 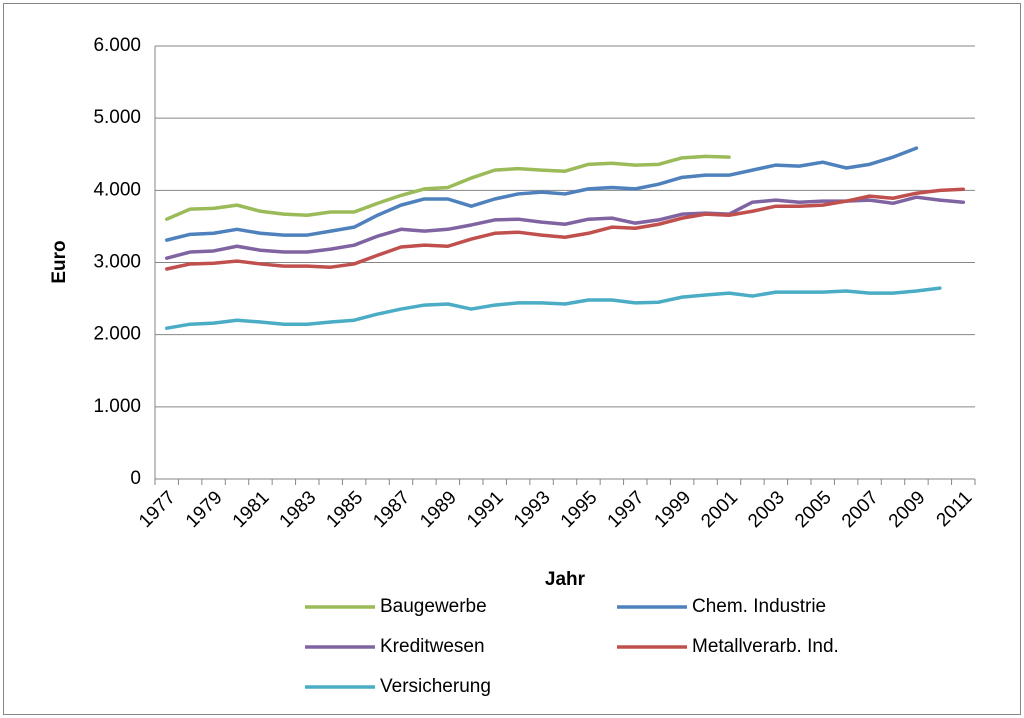 What do you see at coordinates (117, 117) in the screenshot?
I see `y-tick-label: 5.000` at bounding box center [117, 117].